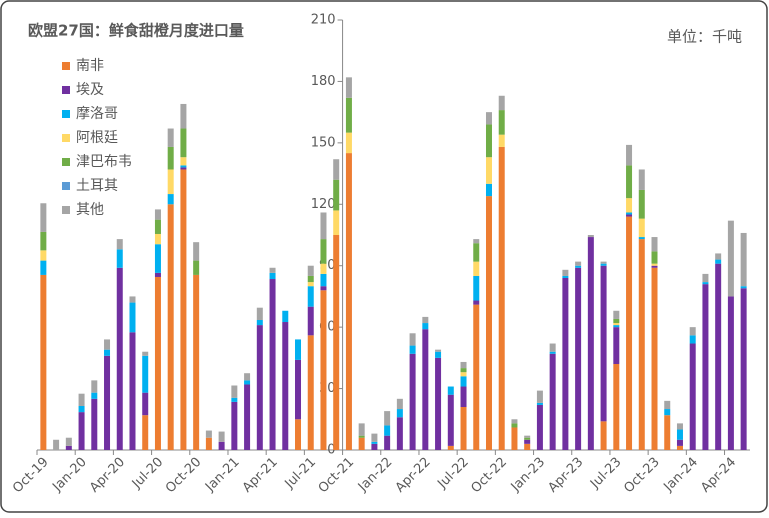 The width and height of the screenshot is (769, 518). What do you see at coordinates (323, 142) in the screenshot?
I see `y-tick-label: 150` at bounding box center [323, 142].